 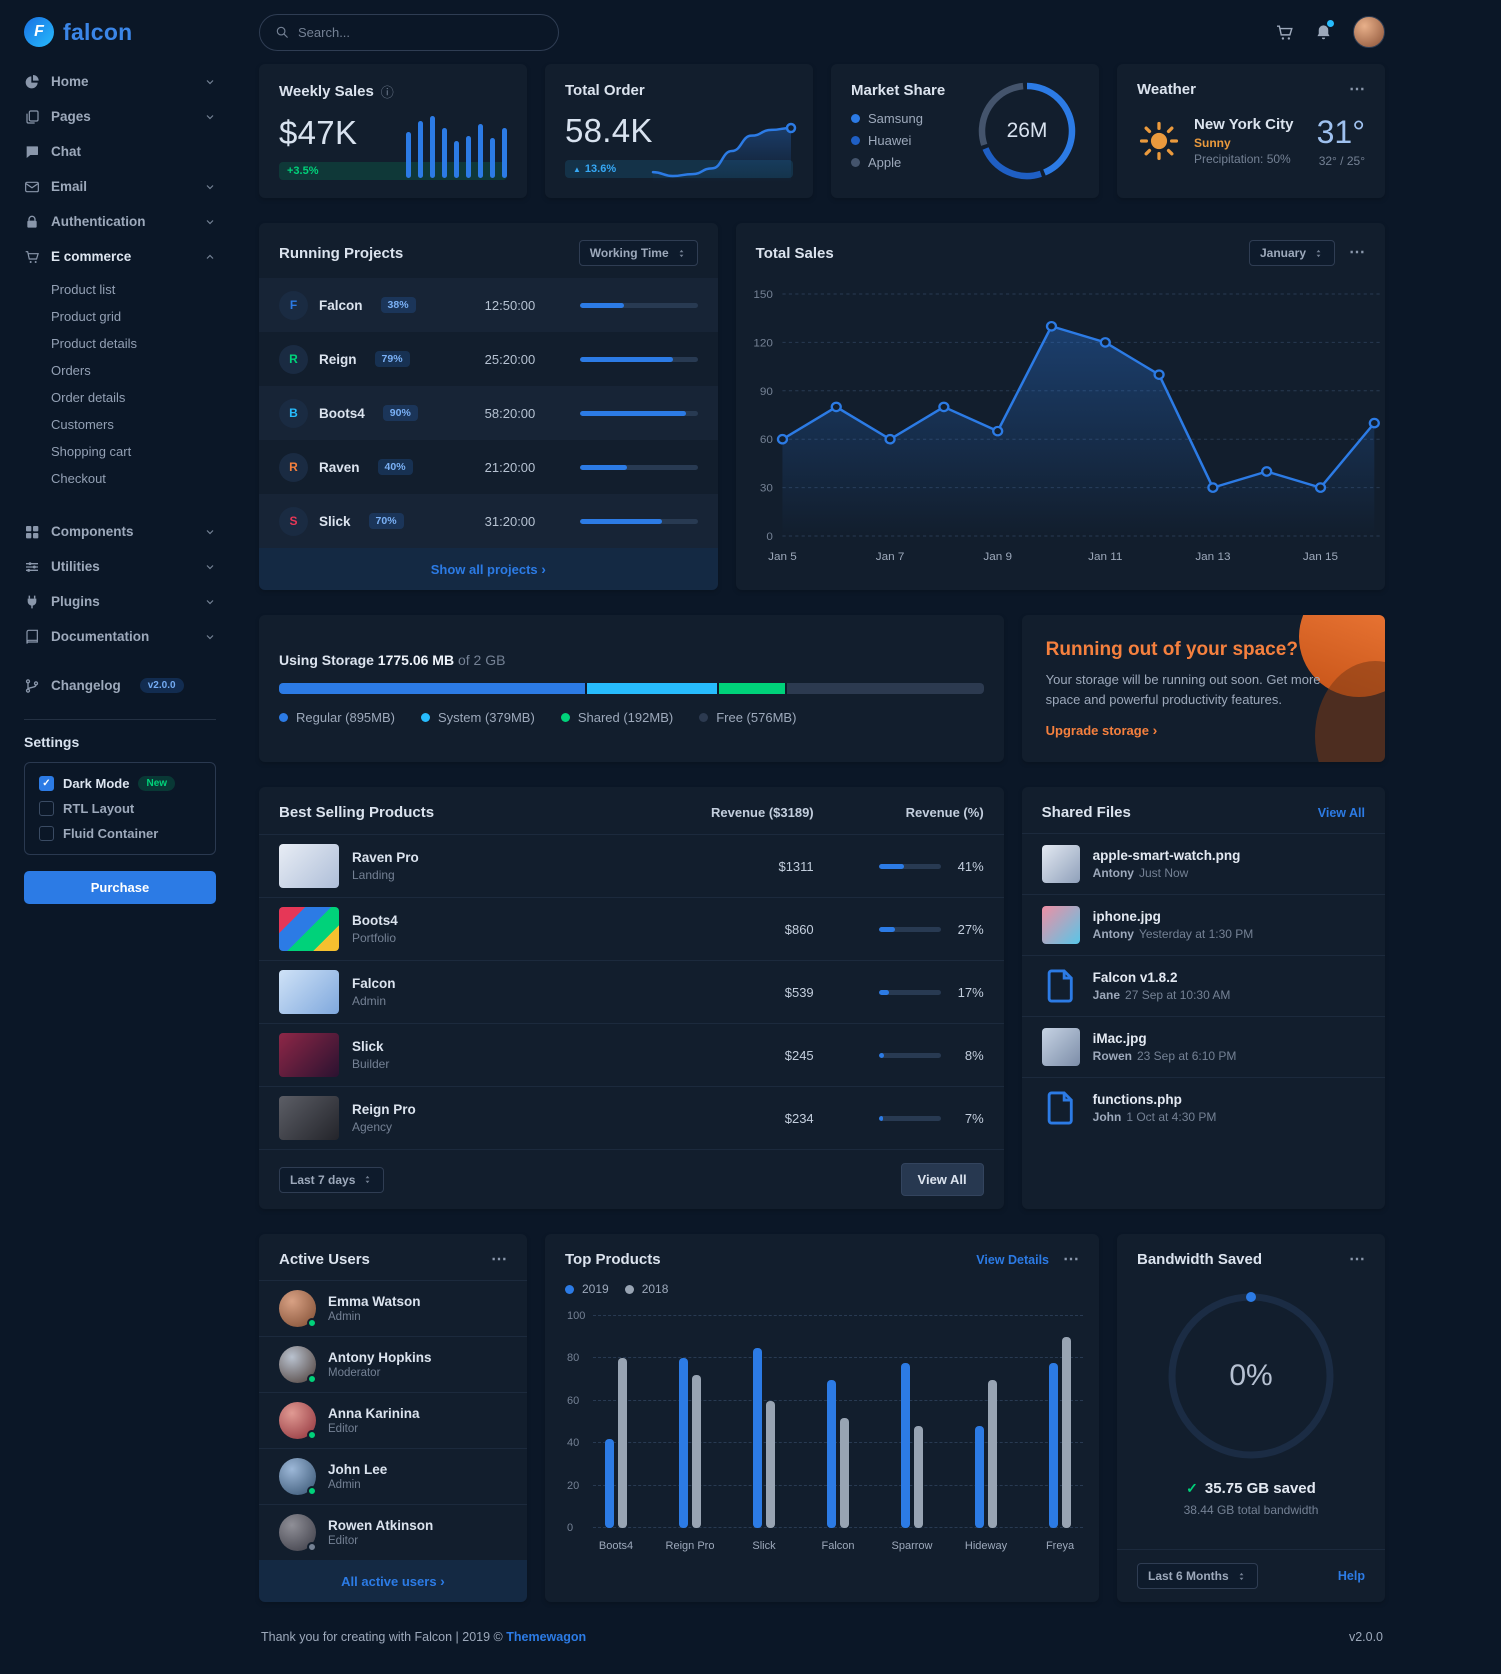 I want to click on search-box, so click(x=409, y=32).